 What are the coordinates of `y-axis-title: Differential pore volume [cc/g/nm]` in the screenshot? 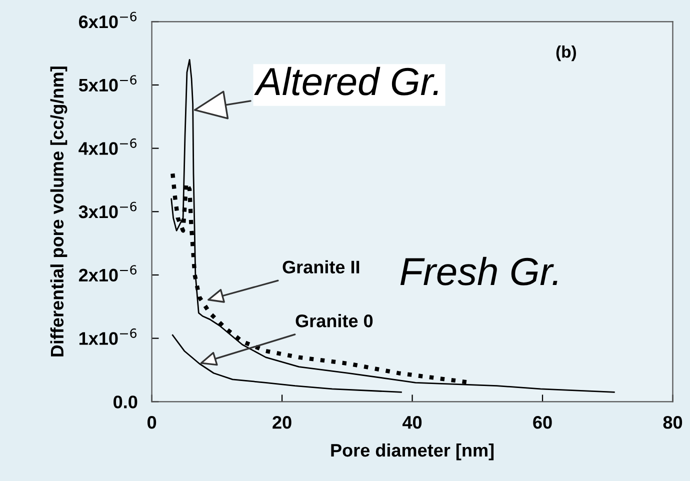 It's located at (59, 211).